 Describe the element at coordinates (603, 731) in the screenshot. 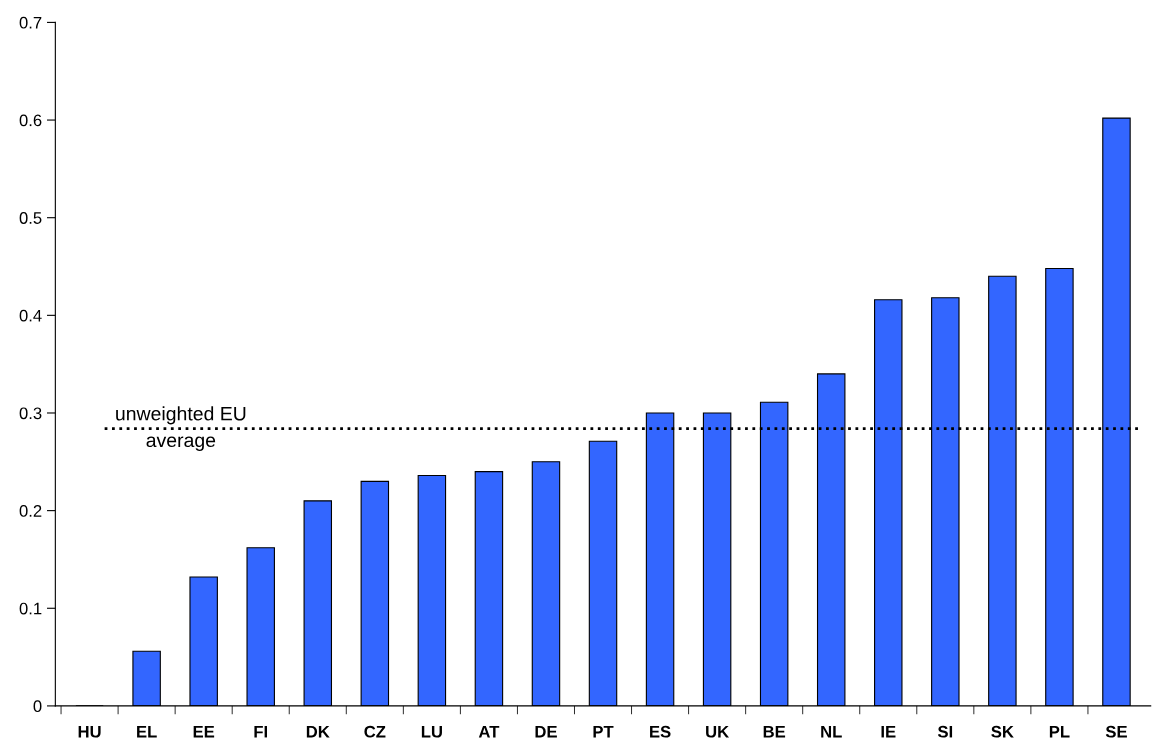

I see `x-tick-label: PT` at that location.